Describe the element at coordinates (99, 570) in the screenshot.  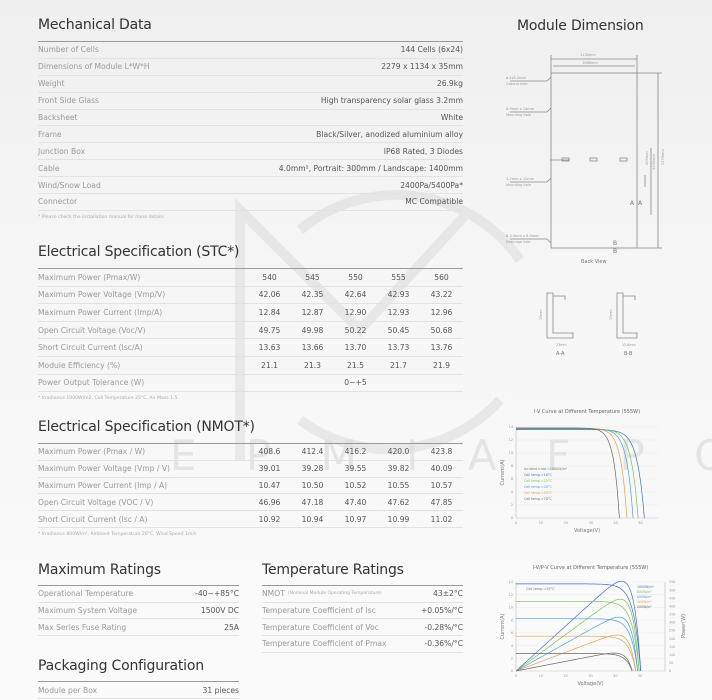
I see `section-title: Maximum Ratings` at that location.